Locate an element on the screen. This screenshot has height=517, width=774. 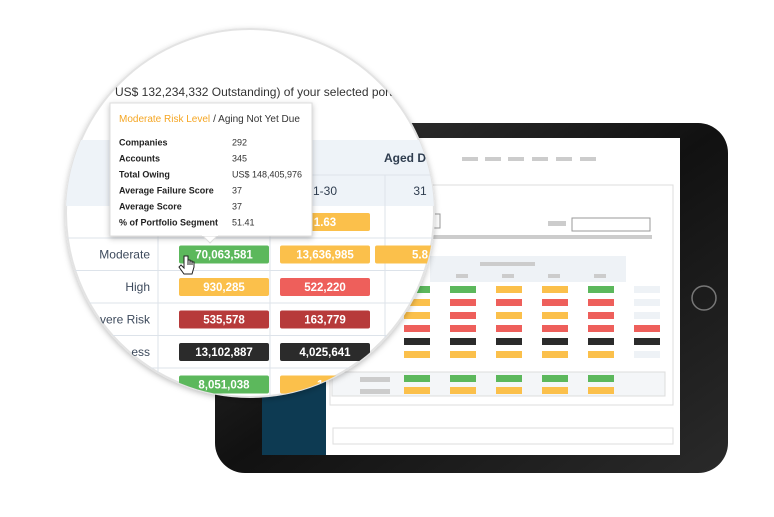
tooltip-value: 345 is located at coordinates (239, 158).